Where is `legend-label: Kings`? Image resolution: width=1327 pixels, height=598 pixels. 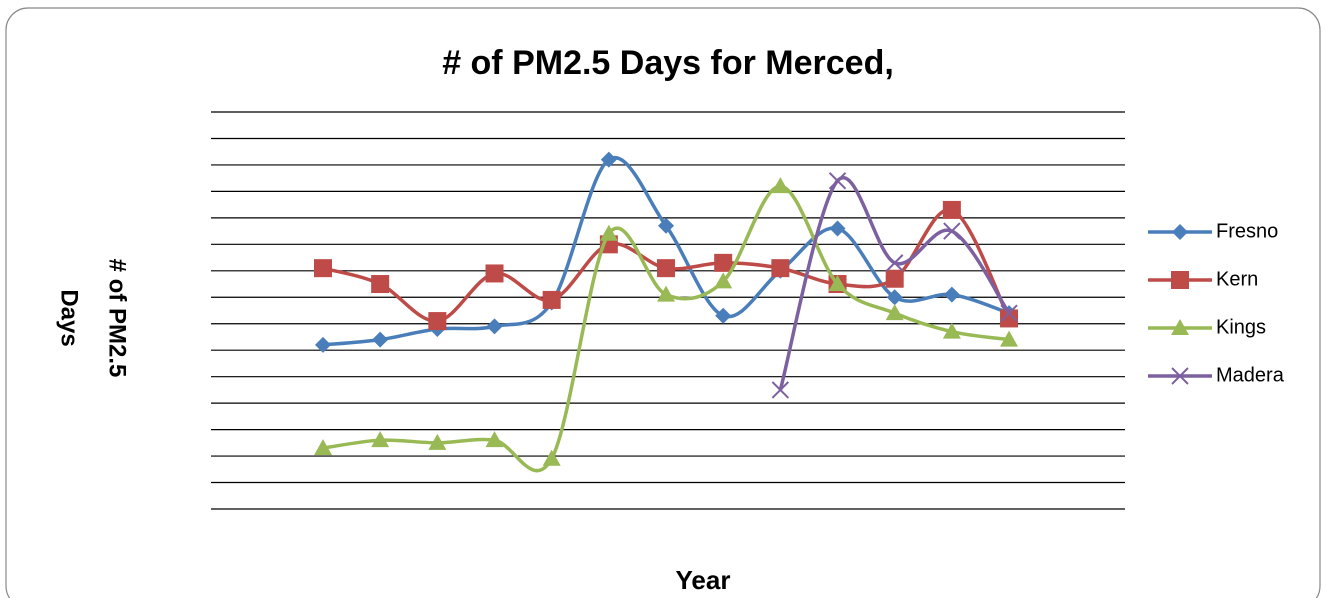
legend-label: Kings is located at coordinates (1241, 327).